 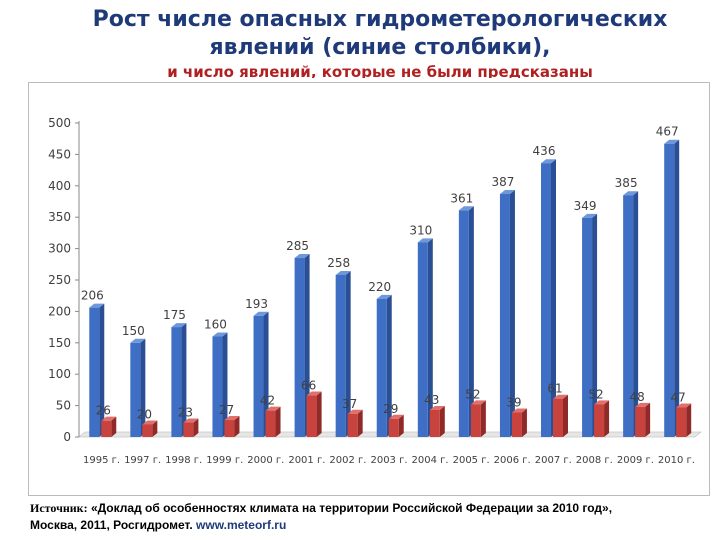 I want to click on x-tick-label: 2001 г., so click(x=306, y=460).